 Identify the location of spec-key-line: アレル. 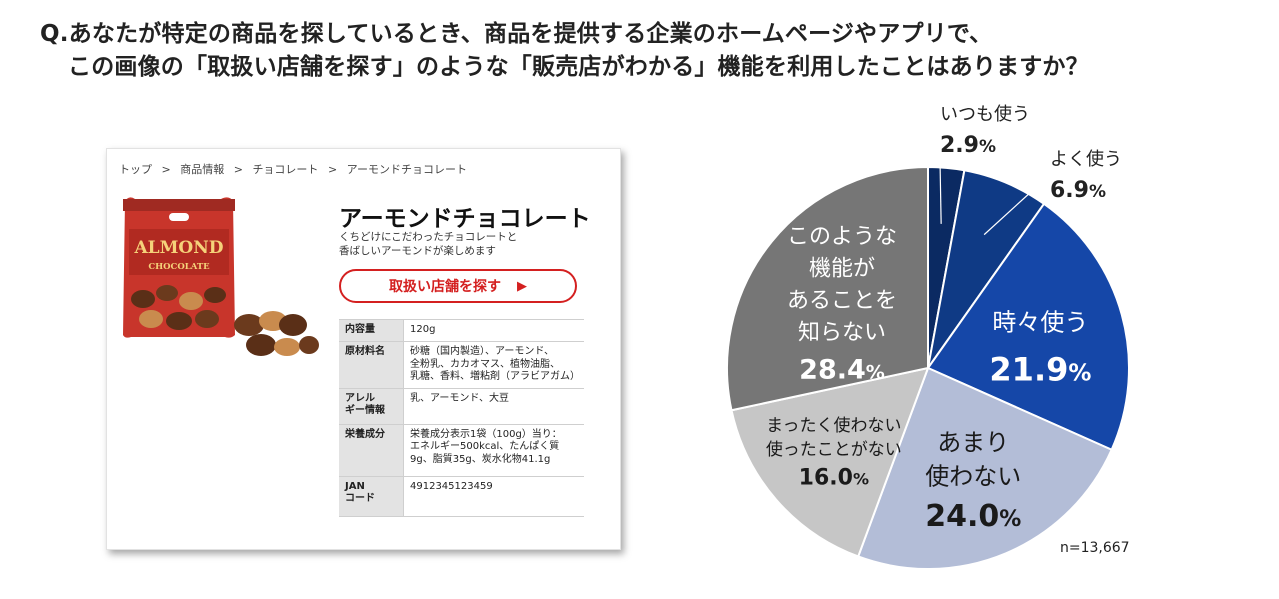
(360, 398).